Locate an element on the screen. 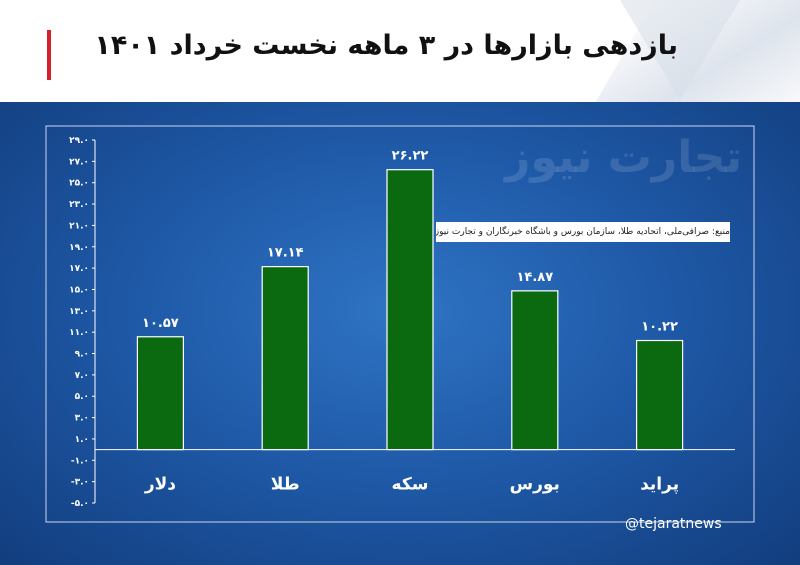  social-handle: @tejaratnews is located at coordinates (673, 524).